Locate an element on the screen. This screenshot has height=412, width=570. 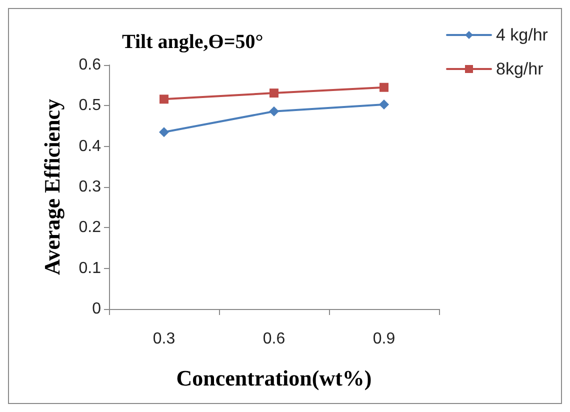
x-tick-label: 0.6 is located at coordinates (274, 339).